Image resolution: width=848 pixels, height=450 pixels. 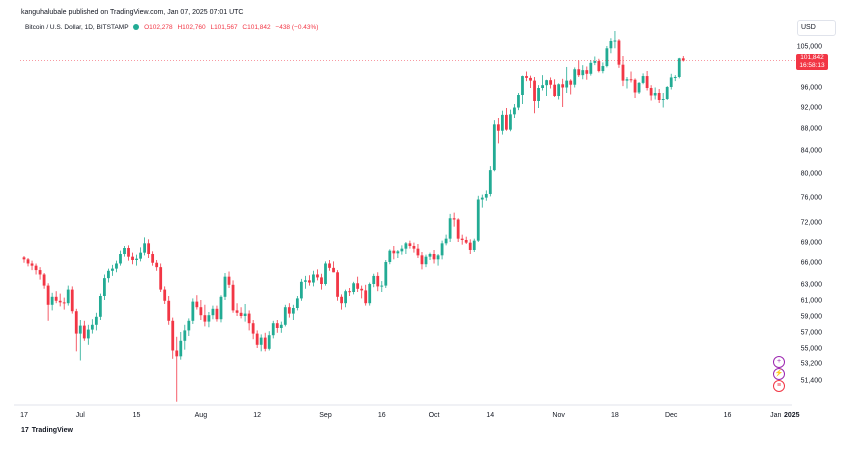 What do you see at coordinates (779, 362) in the screenshot?
I see `dividend-event-icon: +` at bounding box center [779, 362].